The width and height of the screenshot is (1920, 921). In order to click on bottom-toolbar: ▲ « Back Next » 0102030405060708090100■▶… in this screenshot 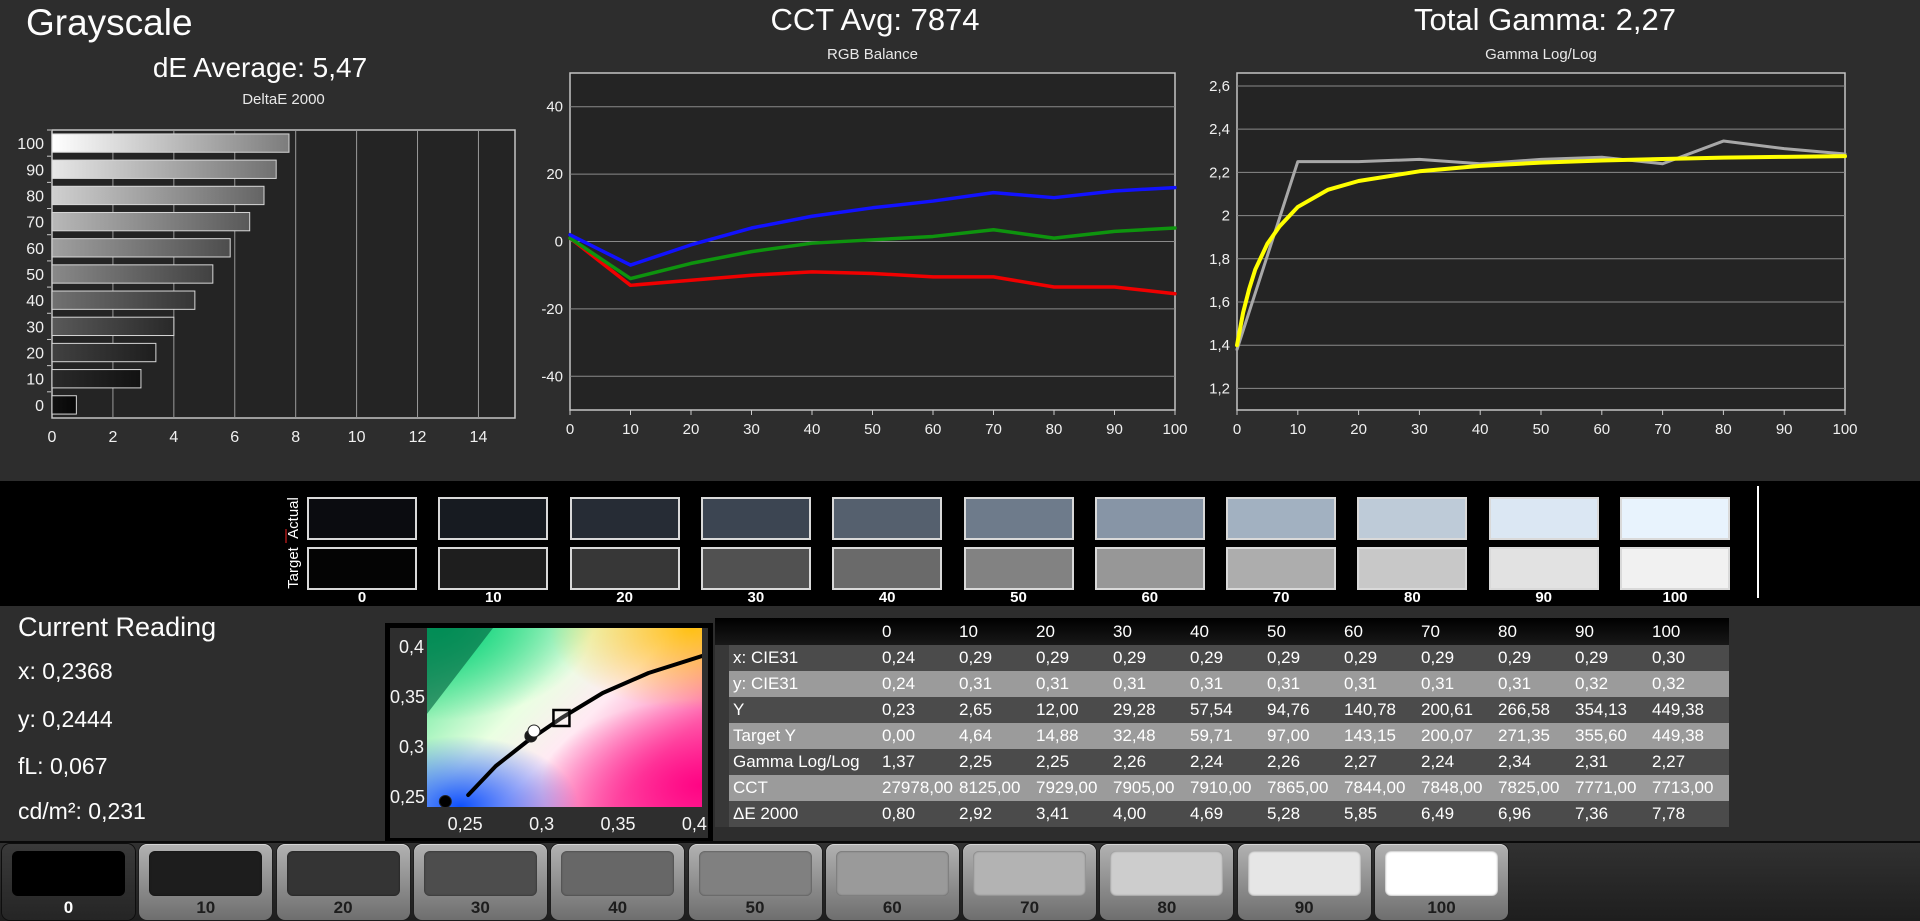, I will do `click(960, 881)`.